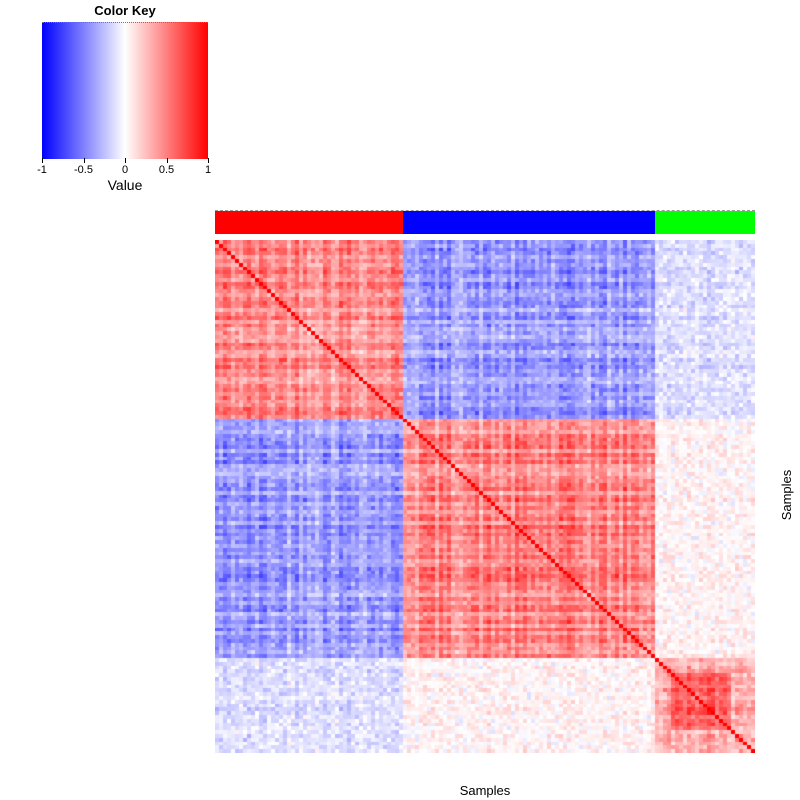  I want to click on color-key-tick-labels: -1 -0.5 0 0.5 1, so click(124, 171).